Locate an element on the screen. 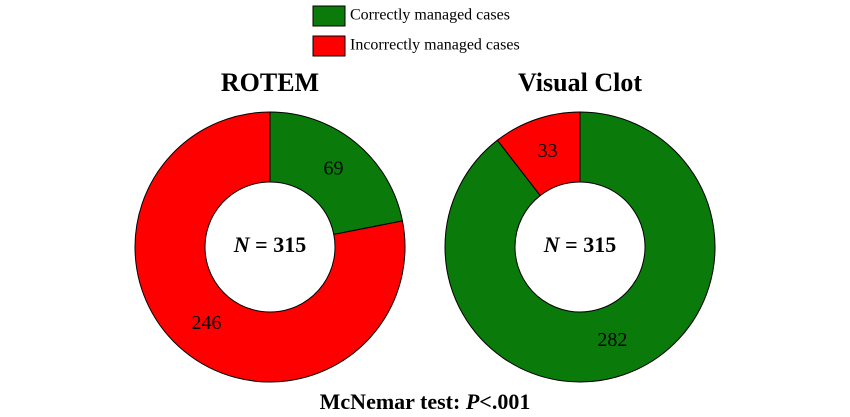  data-label: 69 is located at coordinates (334, 168).